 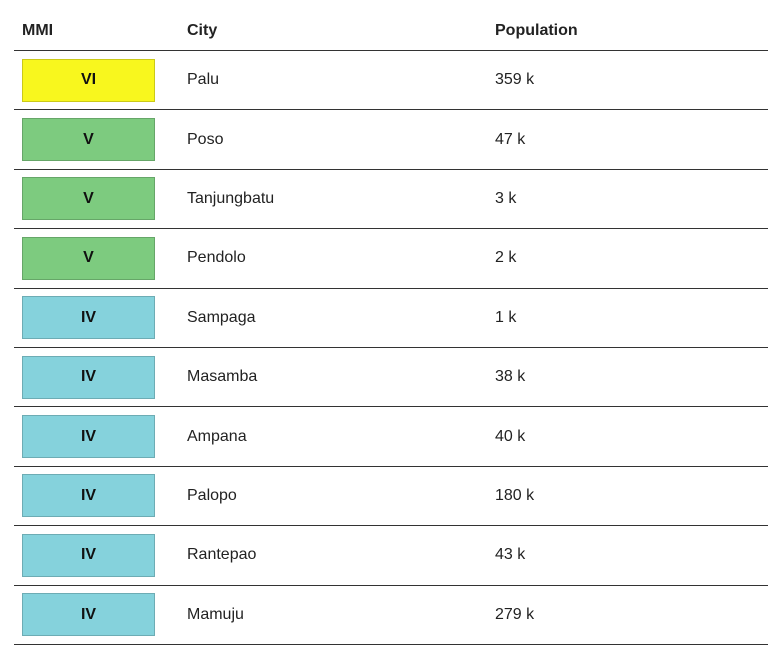 What do you see at coordinates (38, 30) in the screenshot?
I see `header-cell: MMI` at bounding box center [38, 30].